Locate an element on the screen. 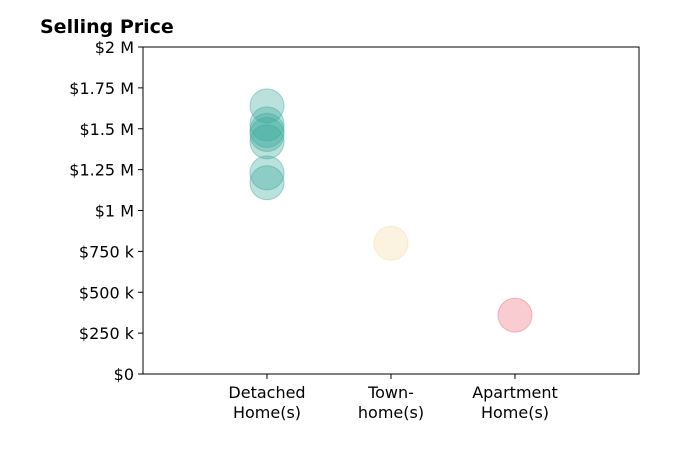 This screenshot has width=679, height=462. y-tick-label: $1.25 M is located at coordinates (101, 170).